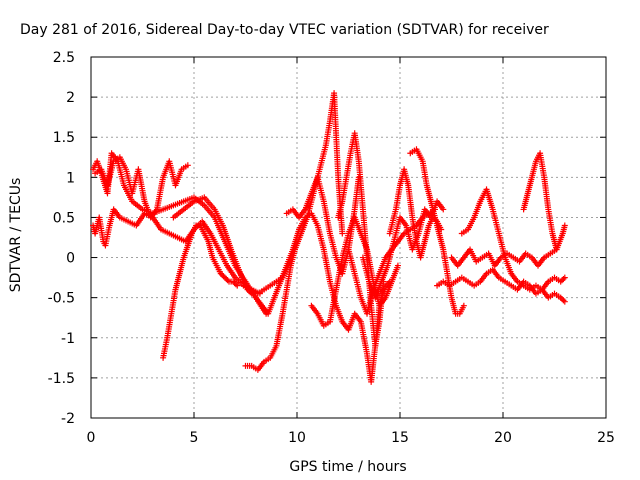  I want to click on series-arc16, so click(501, 281).